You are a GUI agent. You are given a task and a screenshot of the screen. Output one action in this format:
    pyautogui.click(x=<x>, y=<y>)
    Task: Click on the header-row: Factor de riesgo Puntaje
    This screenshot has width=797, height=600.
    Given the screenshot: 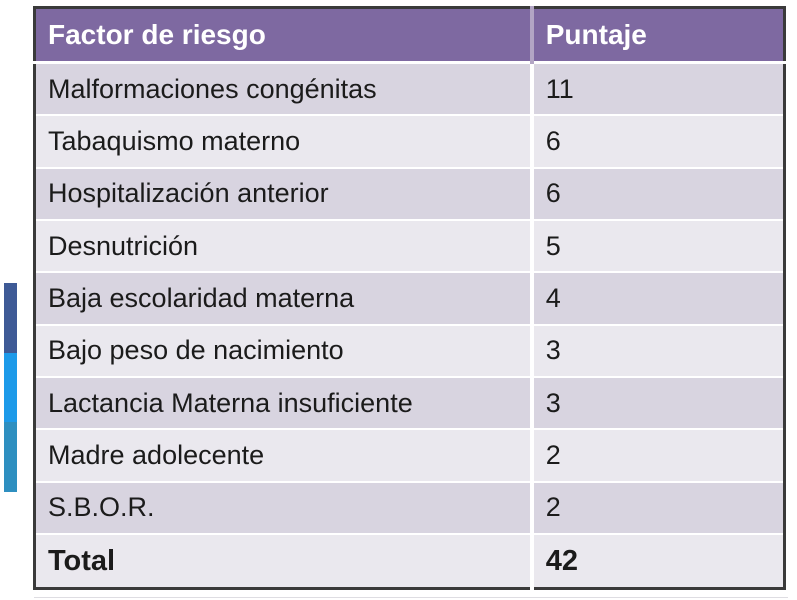 What is the action you would take?
    pyautogui.click(x=409, y=35)
    